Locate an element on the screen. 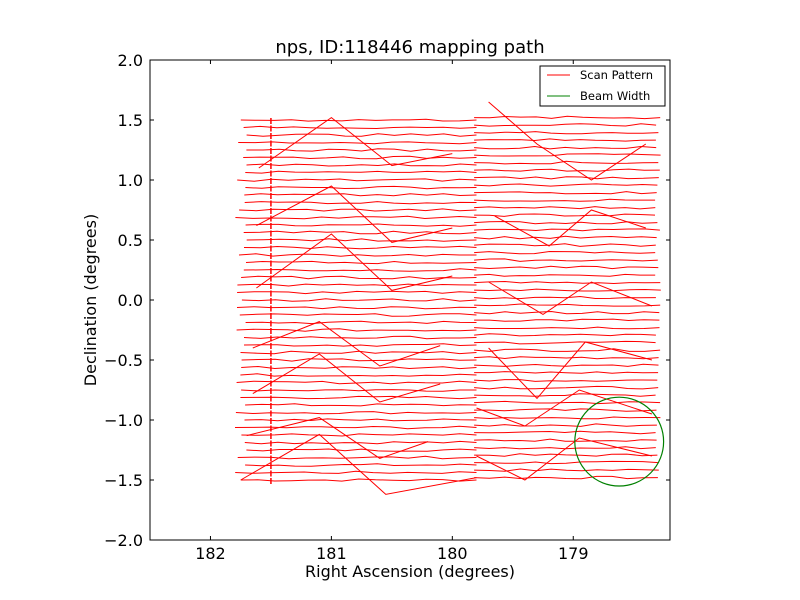 The width and height of the screenshot is (800, 600). legend-label-beam-width: Beam Width is located at coordinates (615, 96).